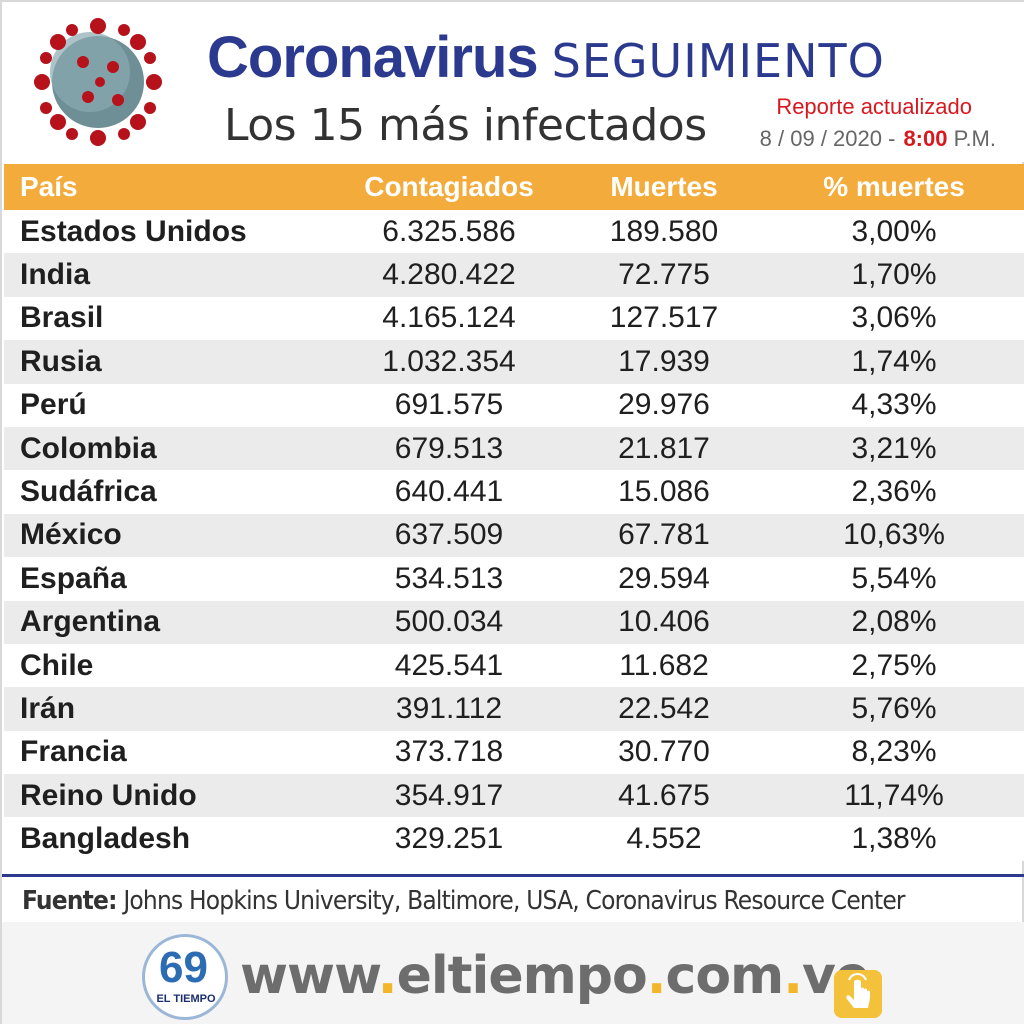 Image resolution: width=1024 pixels, height=1024 pixels. Describe the element at coordinates (449, 231) in the screenshot. I see `infected-cell: 6.325.586` at that location.